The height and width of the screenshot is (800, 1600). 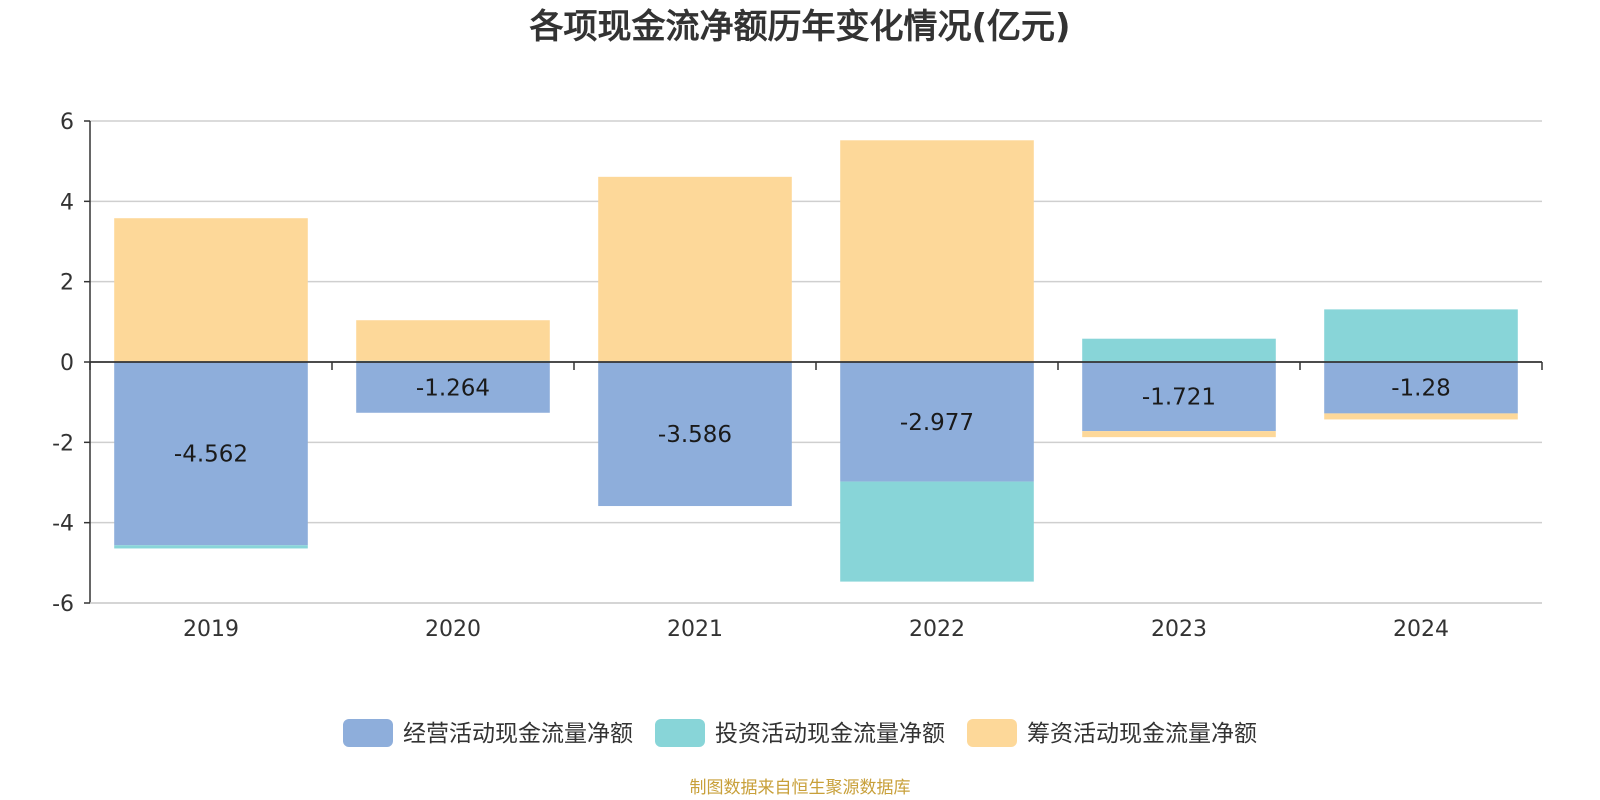 What do you see at coordinates (830, 734) in the screenshot?
I see `legend-label: 投资活动现金流量净额` at bounding box center [830, 734].